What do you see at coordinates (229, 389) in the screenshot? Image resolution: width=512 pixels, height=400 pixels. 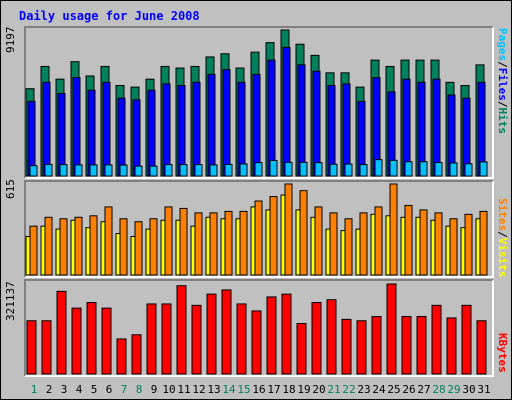 I see `day-label: 14` at bounding box center [229, 389].